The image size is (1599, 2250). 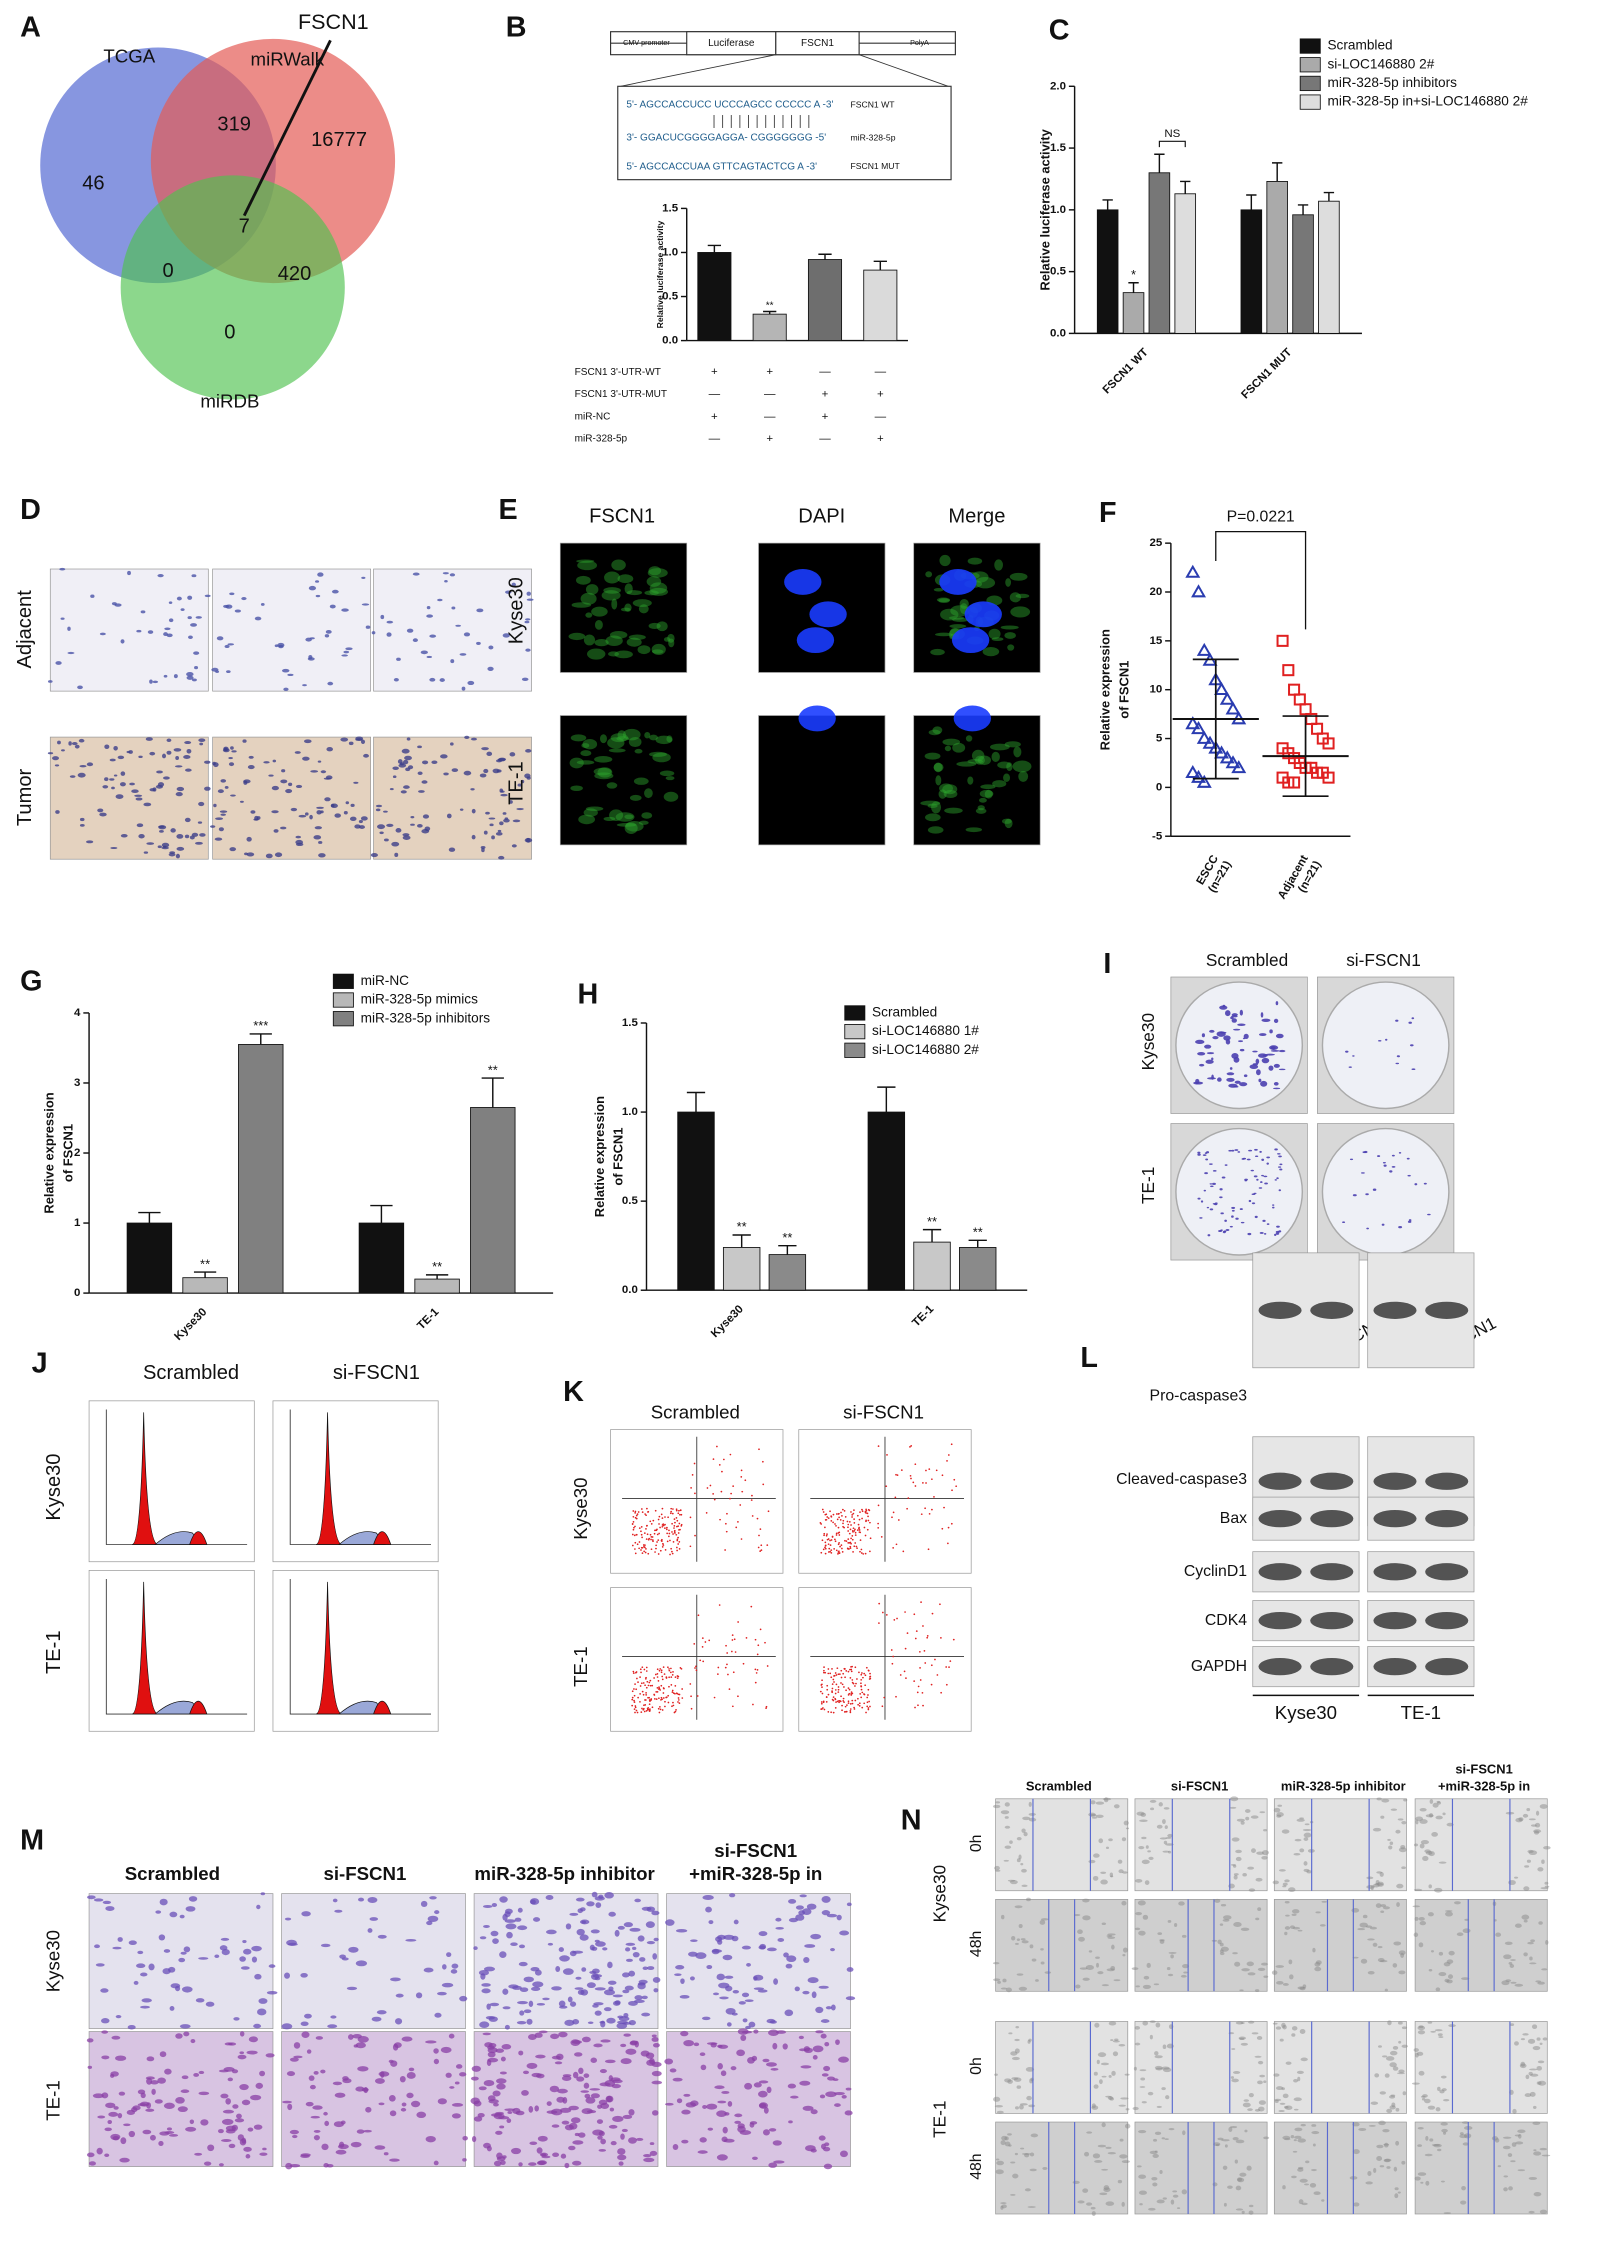 I want to click on row-label: Kyse30, so click(x=517, y=610).